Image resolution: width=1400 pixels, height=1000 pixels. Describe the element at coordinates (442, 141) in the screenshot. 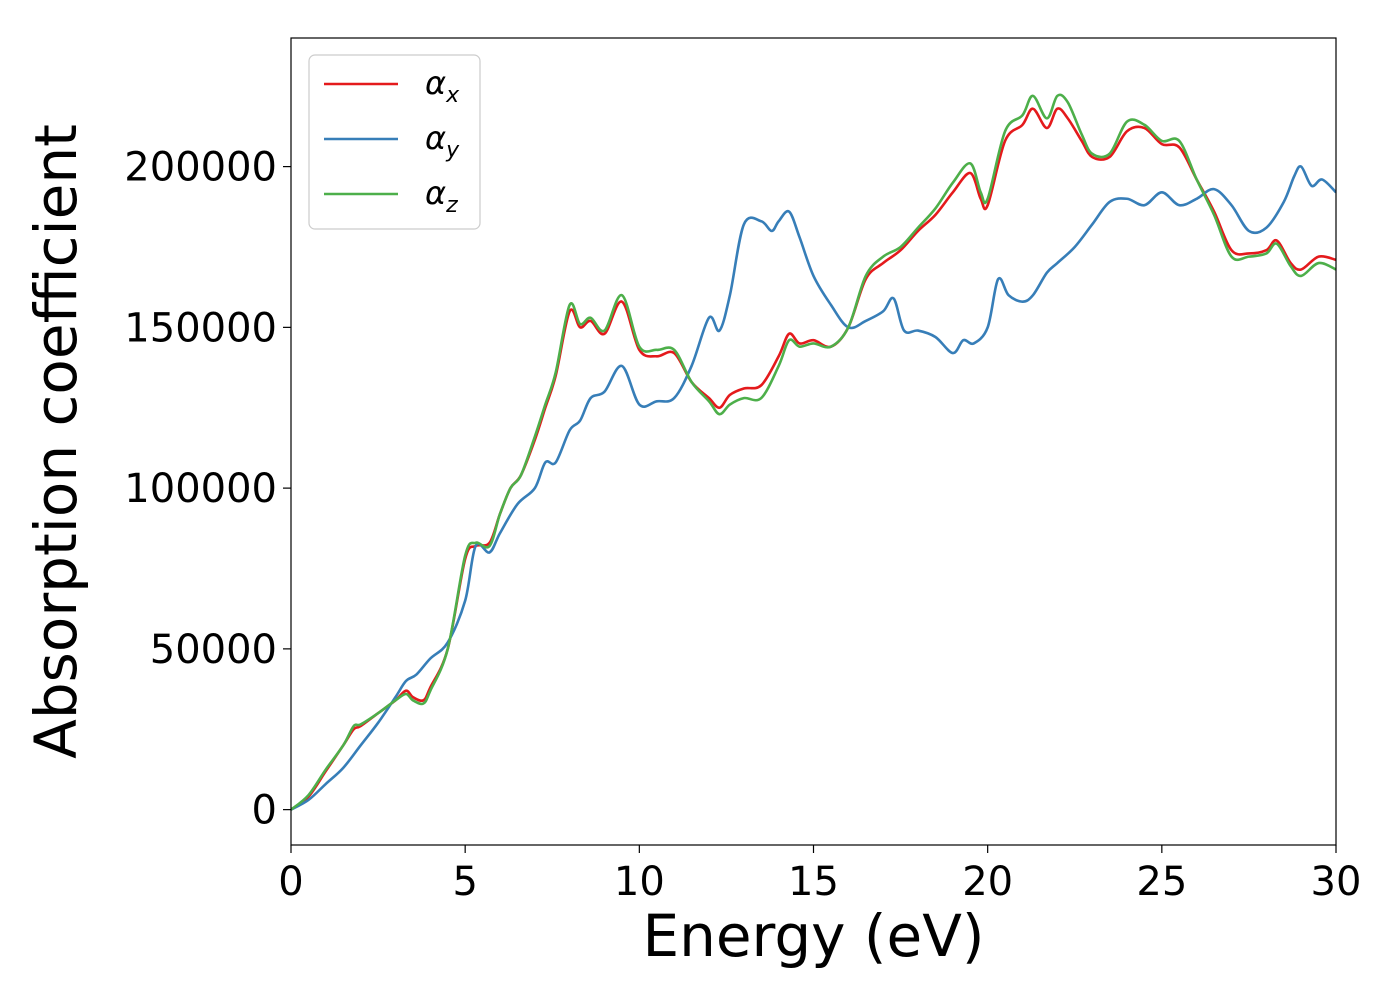

I see `legend-label: αy` at that location.